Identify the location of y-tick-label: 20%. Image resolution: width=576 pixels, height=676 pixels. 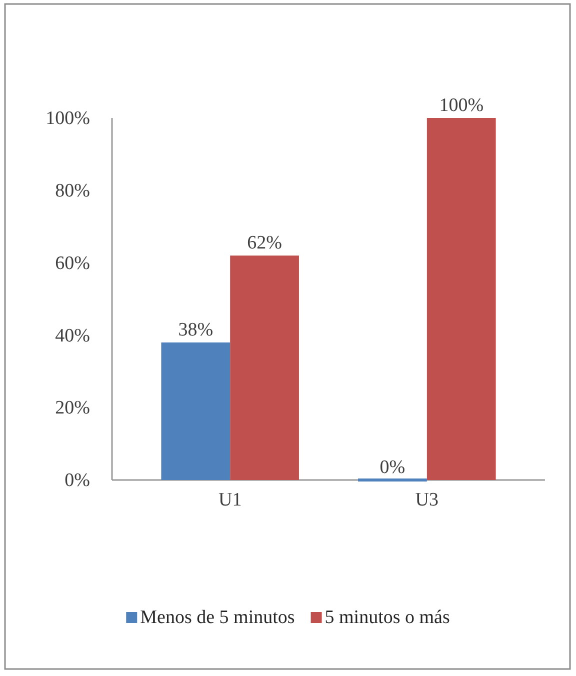
(72, 408).